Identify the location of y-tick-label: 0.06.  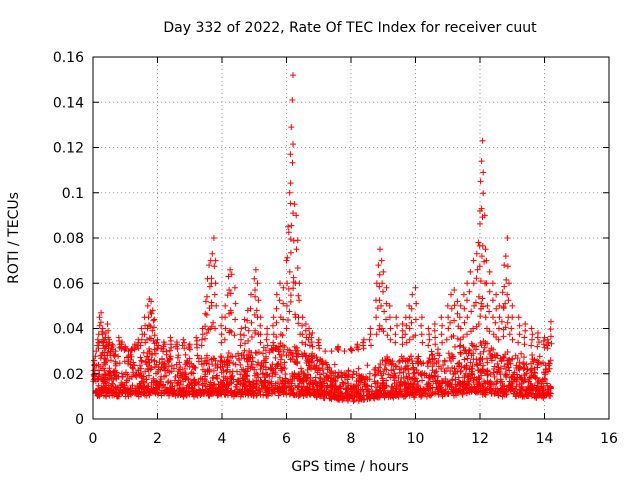
(68, 284).